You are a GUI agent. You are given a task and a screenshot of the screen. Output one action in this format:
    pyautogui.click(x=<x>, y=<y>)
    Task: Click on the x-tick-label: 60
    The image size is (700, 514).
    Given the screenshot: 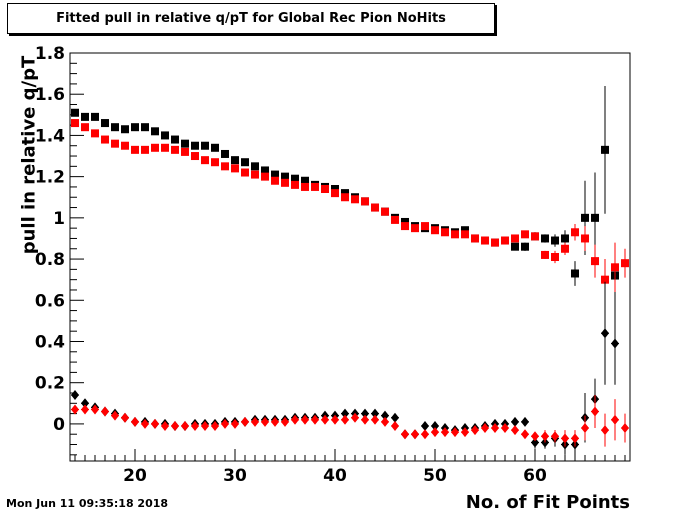 What is the action you would take?
    pyautogui.click(x=535, y=476)
    